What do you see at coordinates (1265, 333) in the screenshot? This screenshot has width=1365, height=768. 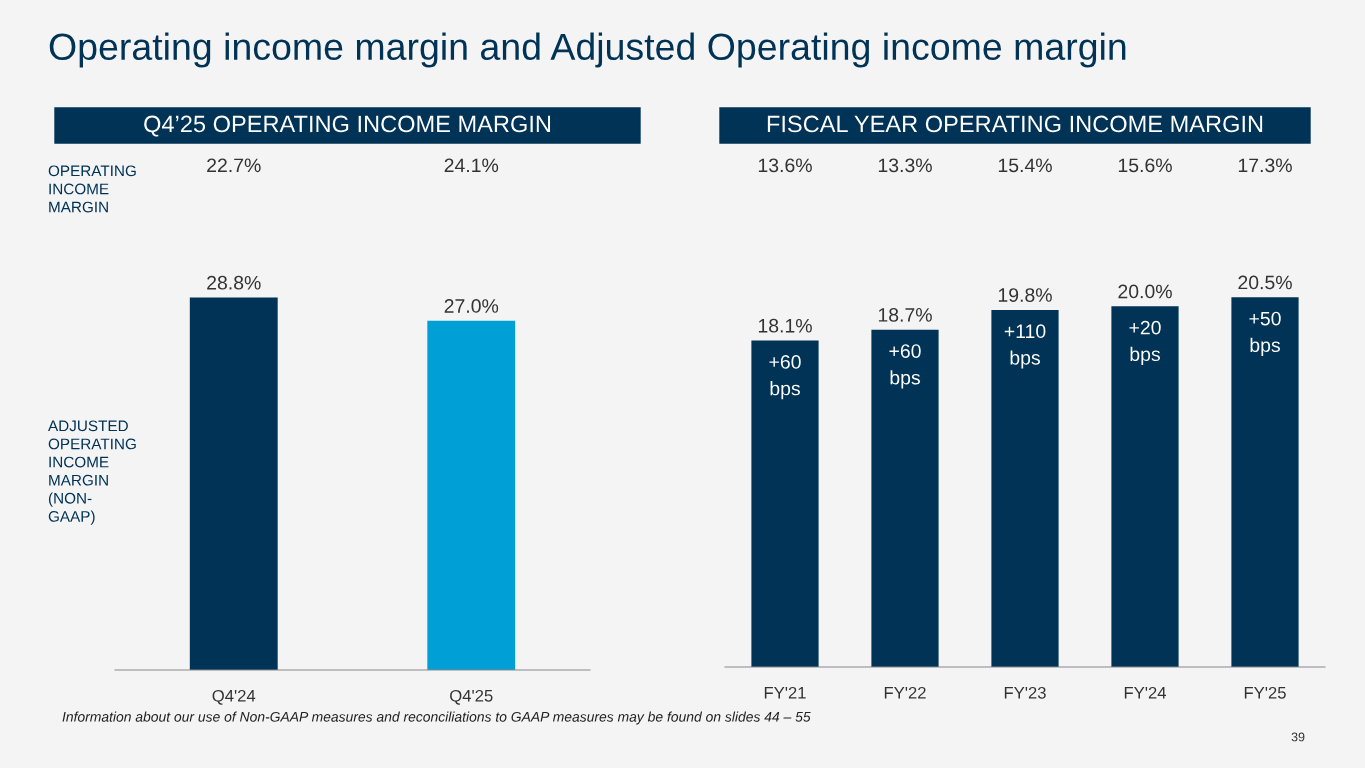 I see `annotation: +50 bps` at bounding box center [1265, 333].